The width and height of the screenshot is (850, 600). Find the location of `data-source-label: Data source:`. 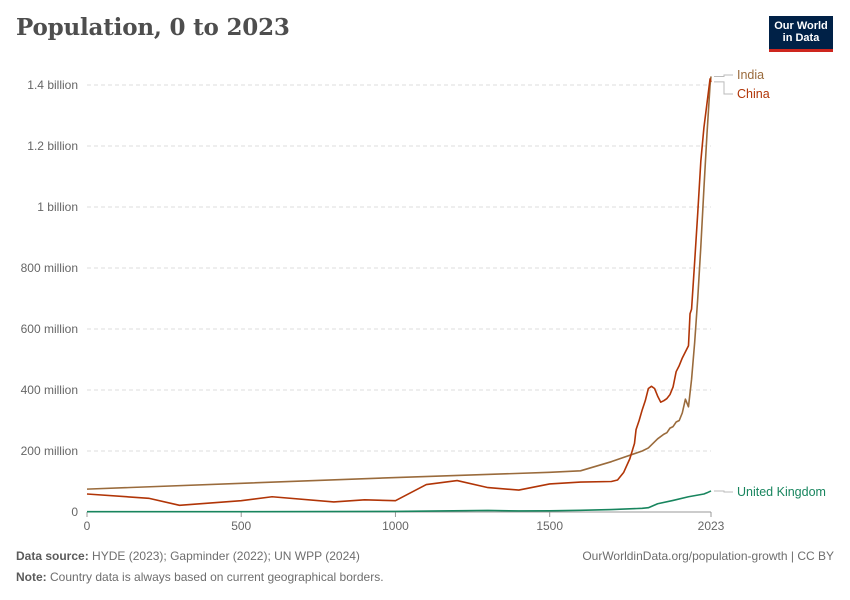

data-source-label: Data source: is located at coordinates (52, 556).